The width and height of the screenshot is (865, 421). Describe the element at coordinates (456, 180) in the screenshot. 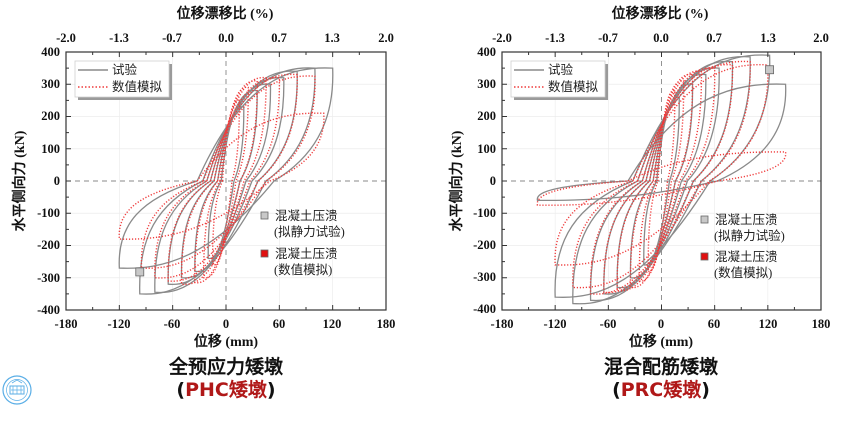

I see `y-axis-label: 水平侧向力 (kN)` at that location.